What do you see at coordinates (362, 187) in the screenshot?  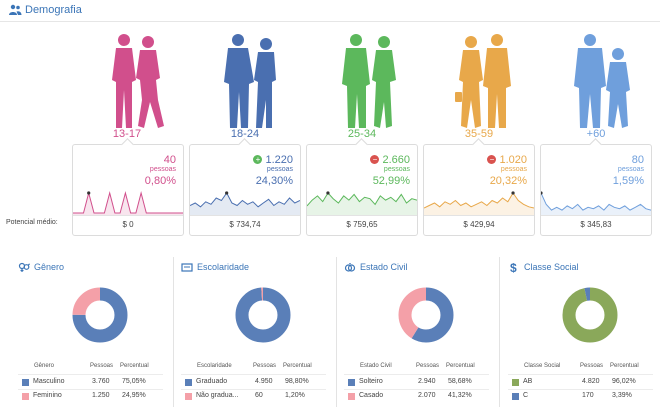 I see `age-card: −2.660 pessoas 52,99% $ 759,65` at bounding box center [362, 187].